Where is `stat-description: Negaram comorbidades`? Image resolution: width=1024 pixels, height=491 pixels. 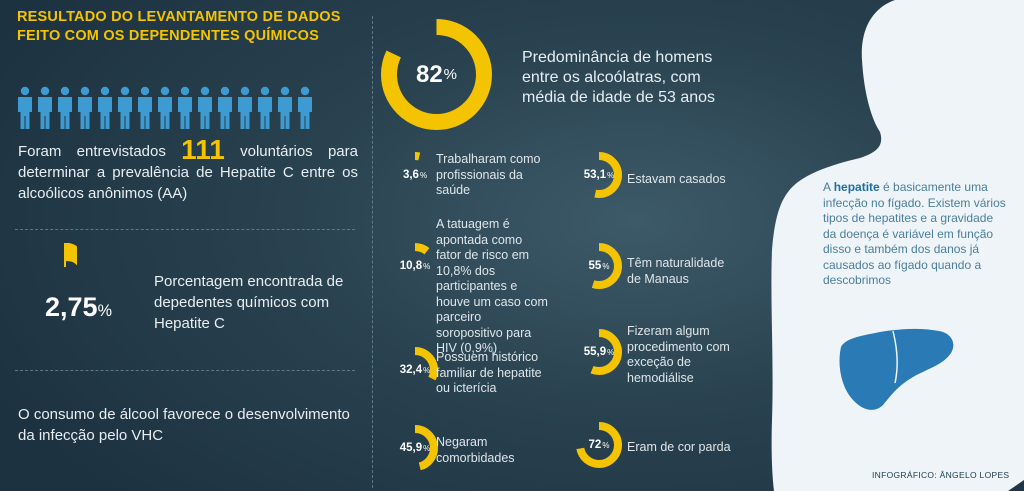
stat-description: Negaram comorbidades is located at coordinates (475, 450).